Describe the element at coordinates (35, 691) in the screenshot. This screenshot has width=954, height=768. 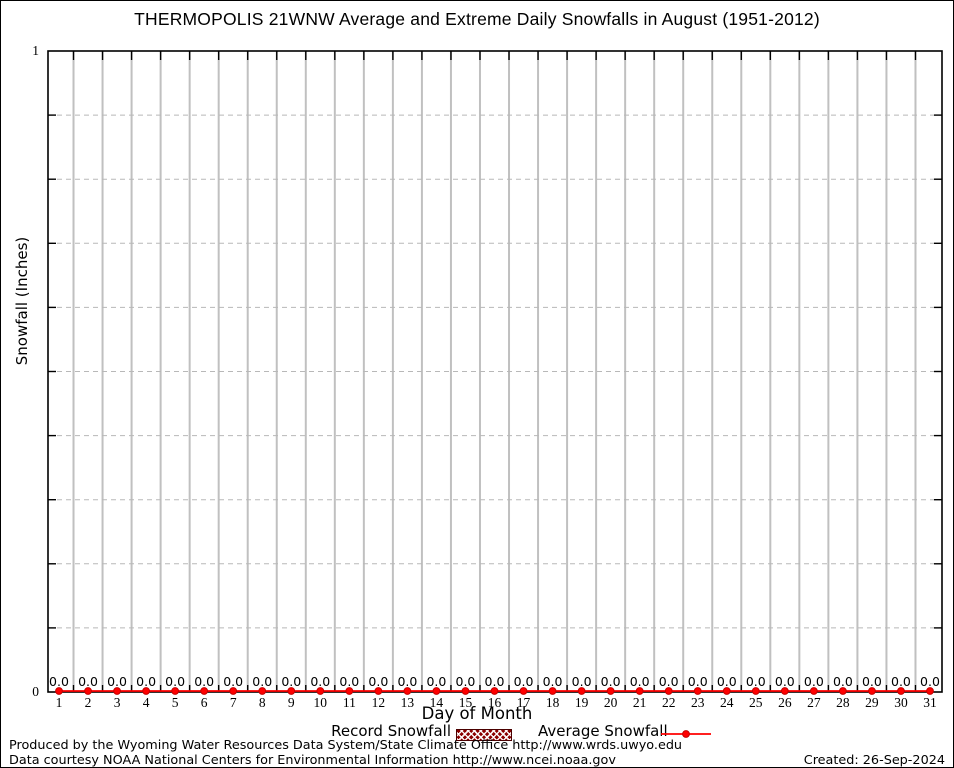
I see `y-tick-label-0: 0` at that location.